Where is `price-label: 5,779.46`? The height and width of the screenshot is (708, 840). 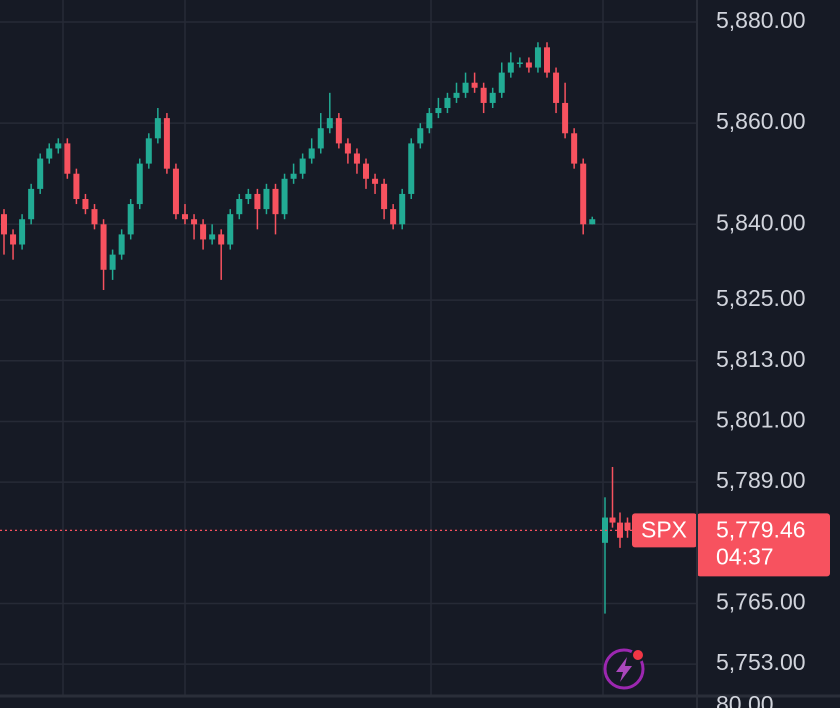
price-label: 5,779.46 is located at coordinates (761, 529).